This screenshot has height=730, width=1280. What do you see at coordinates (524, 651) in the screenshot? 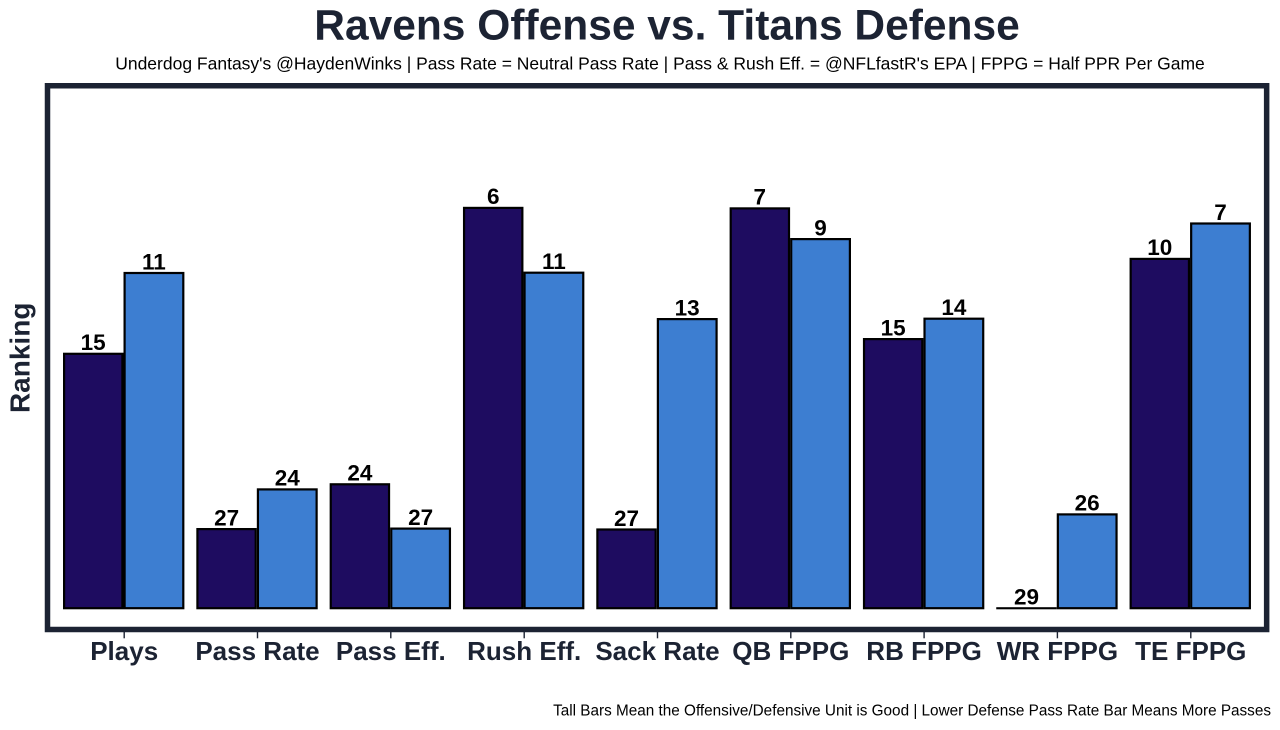
I see `svg-text: Rush Eff.` at bounding box center [524, 651].